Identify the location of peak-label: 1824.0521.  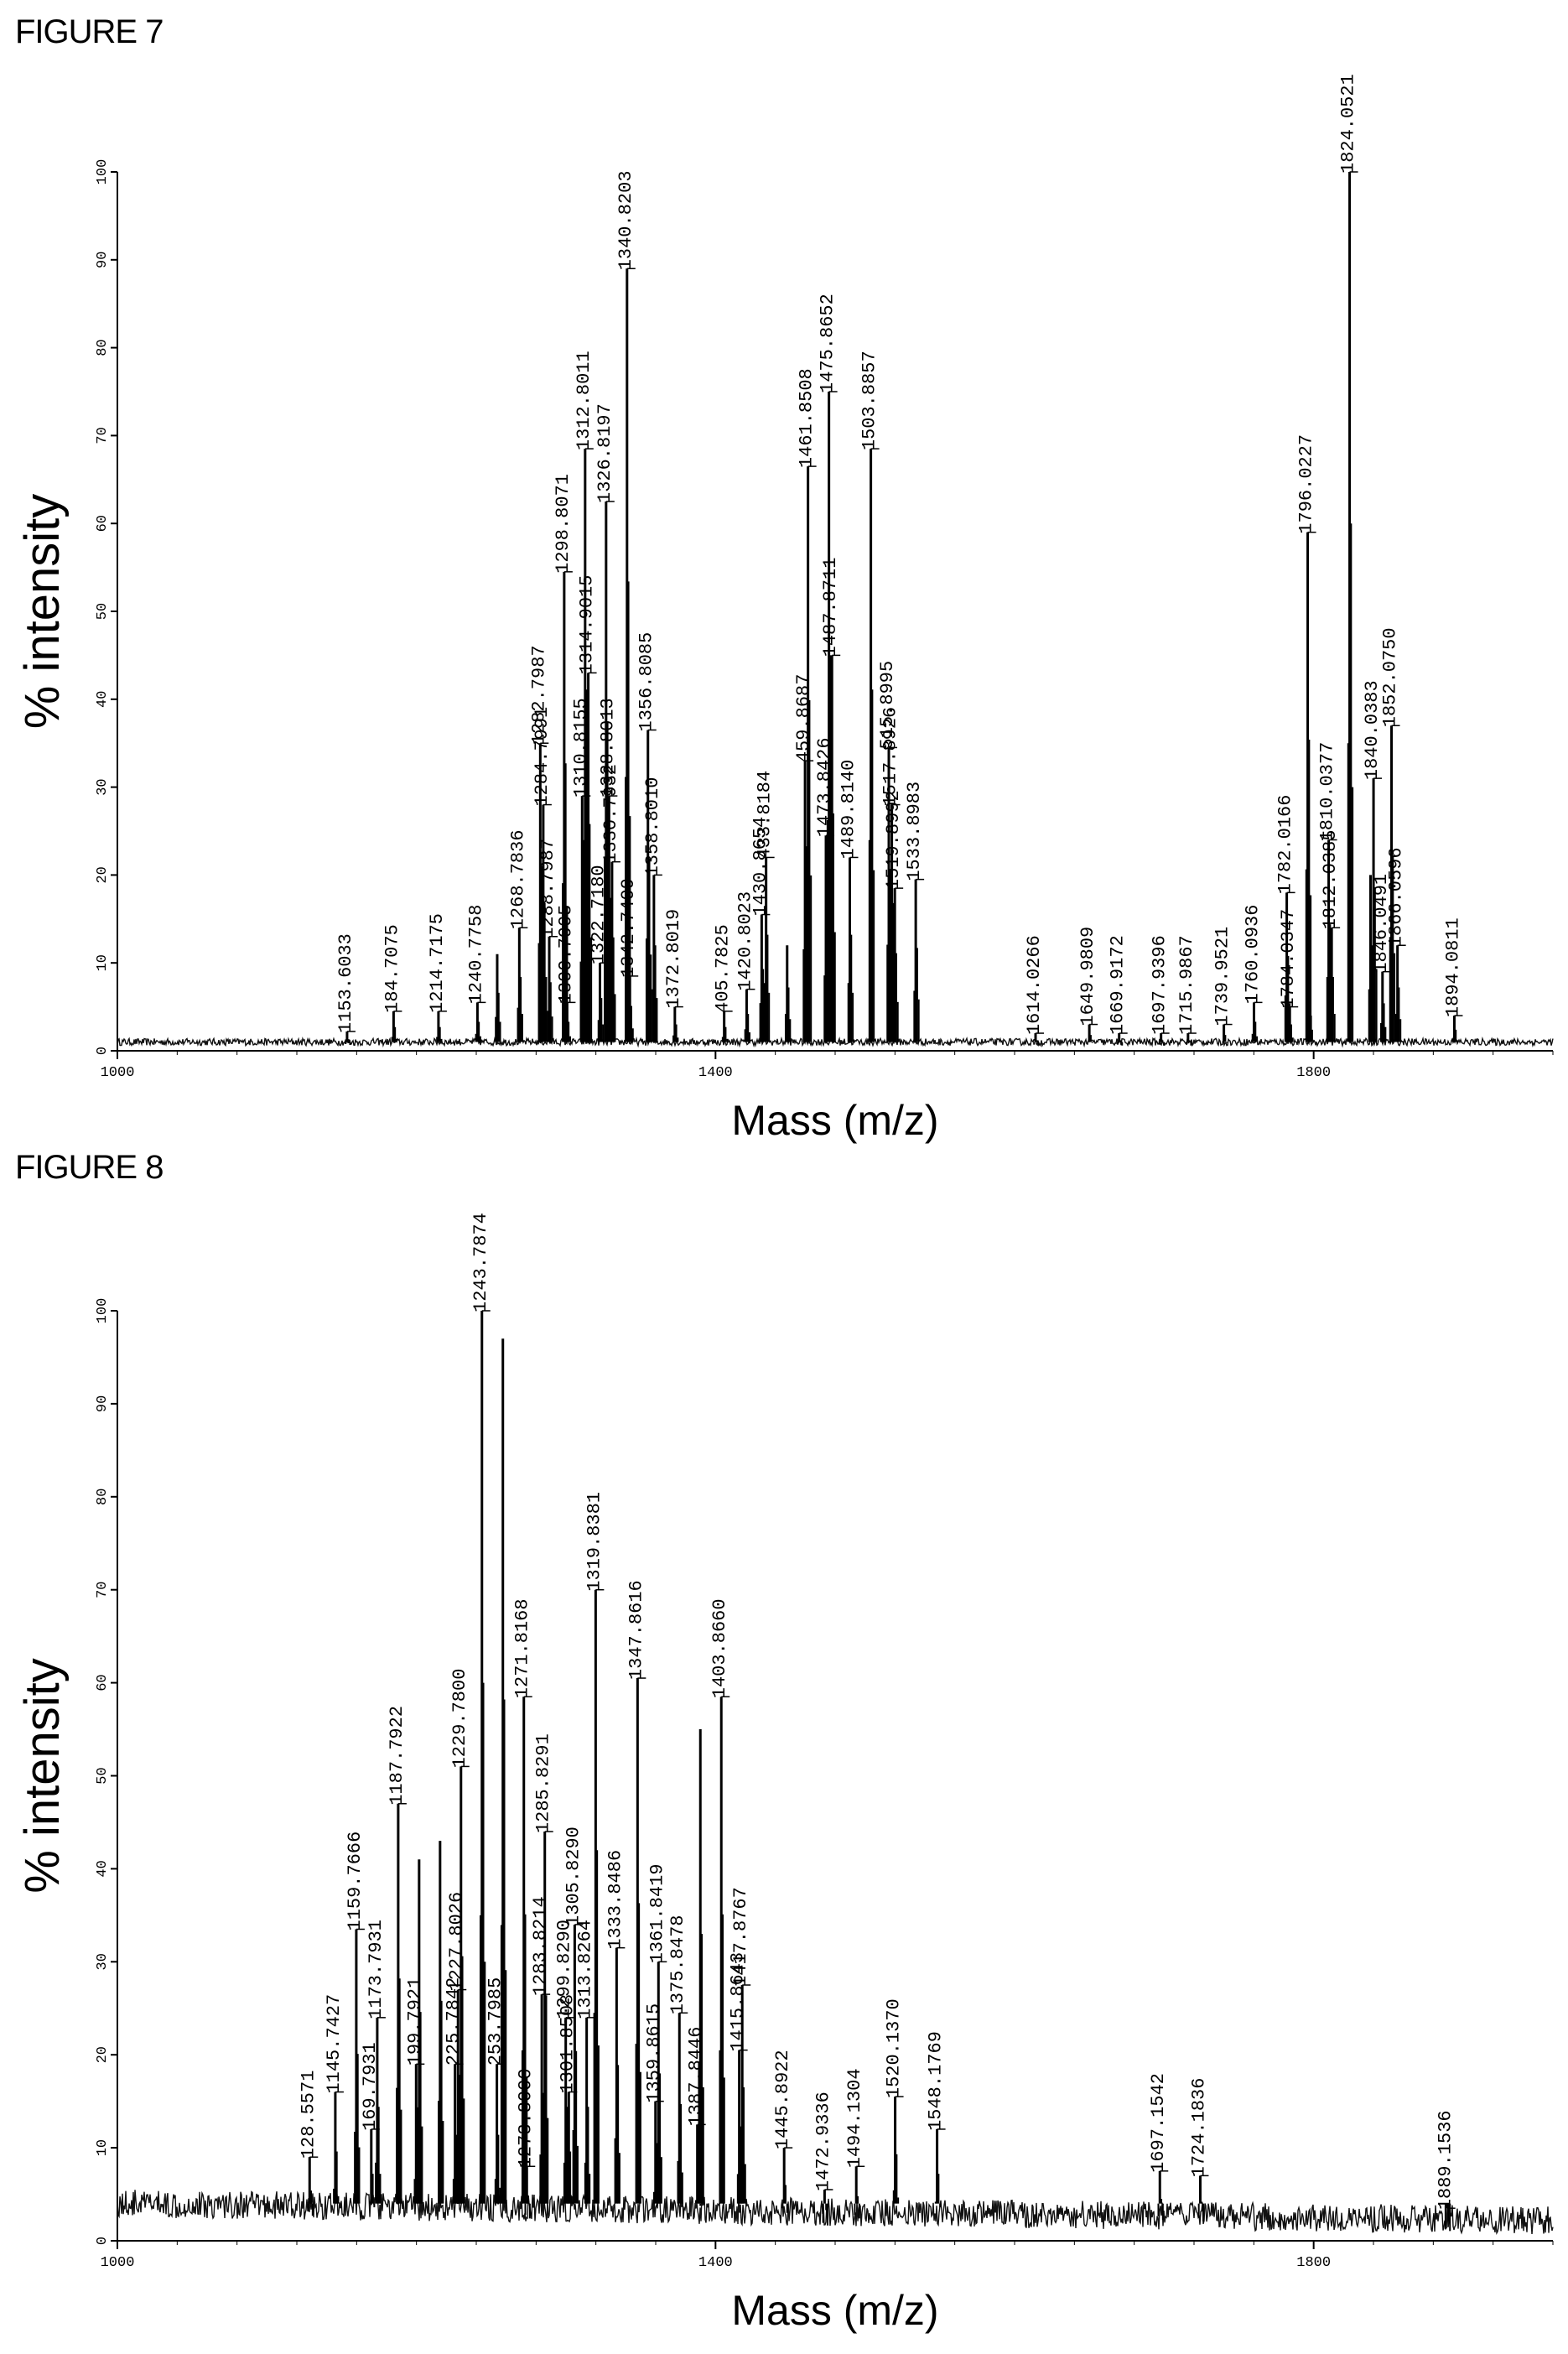
(1348, 124).